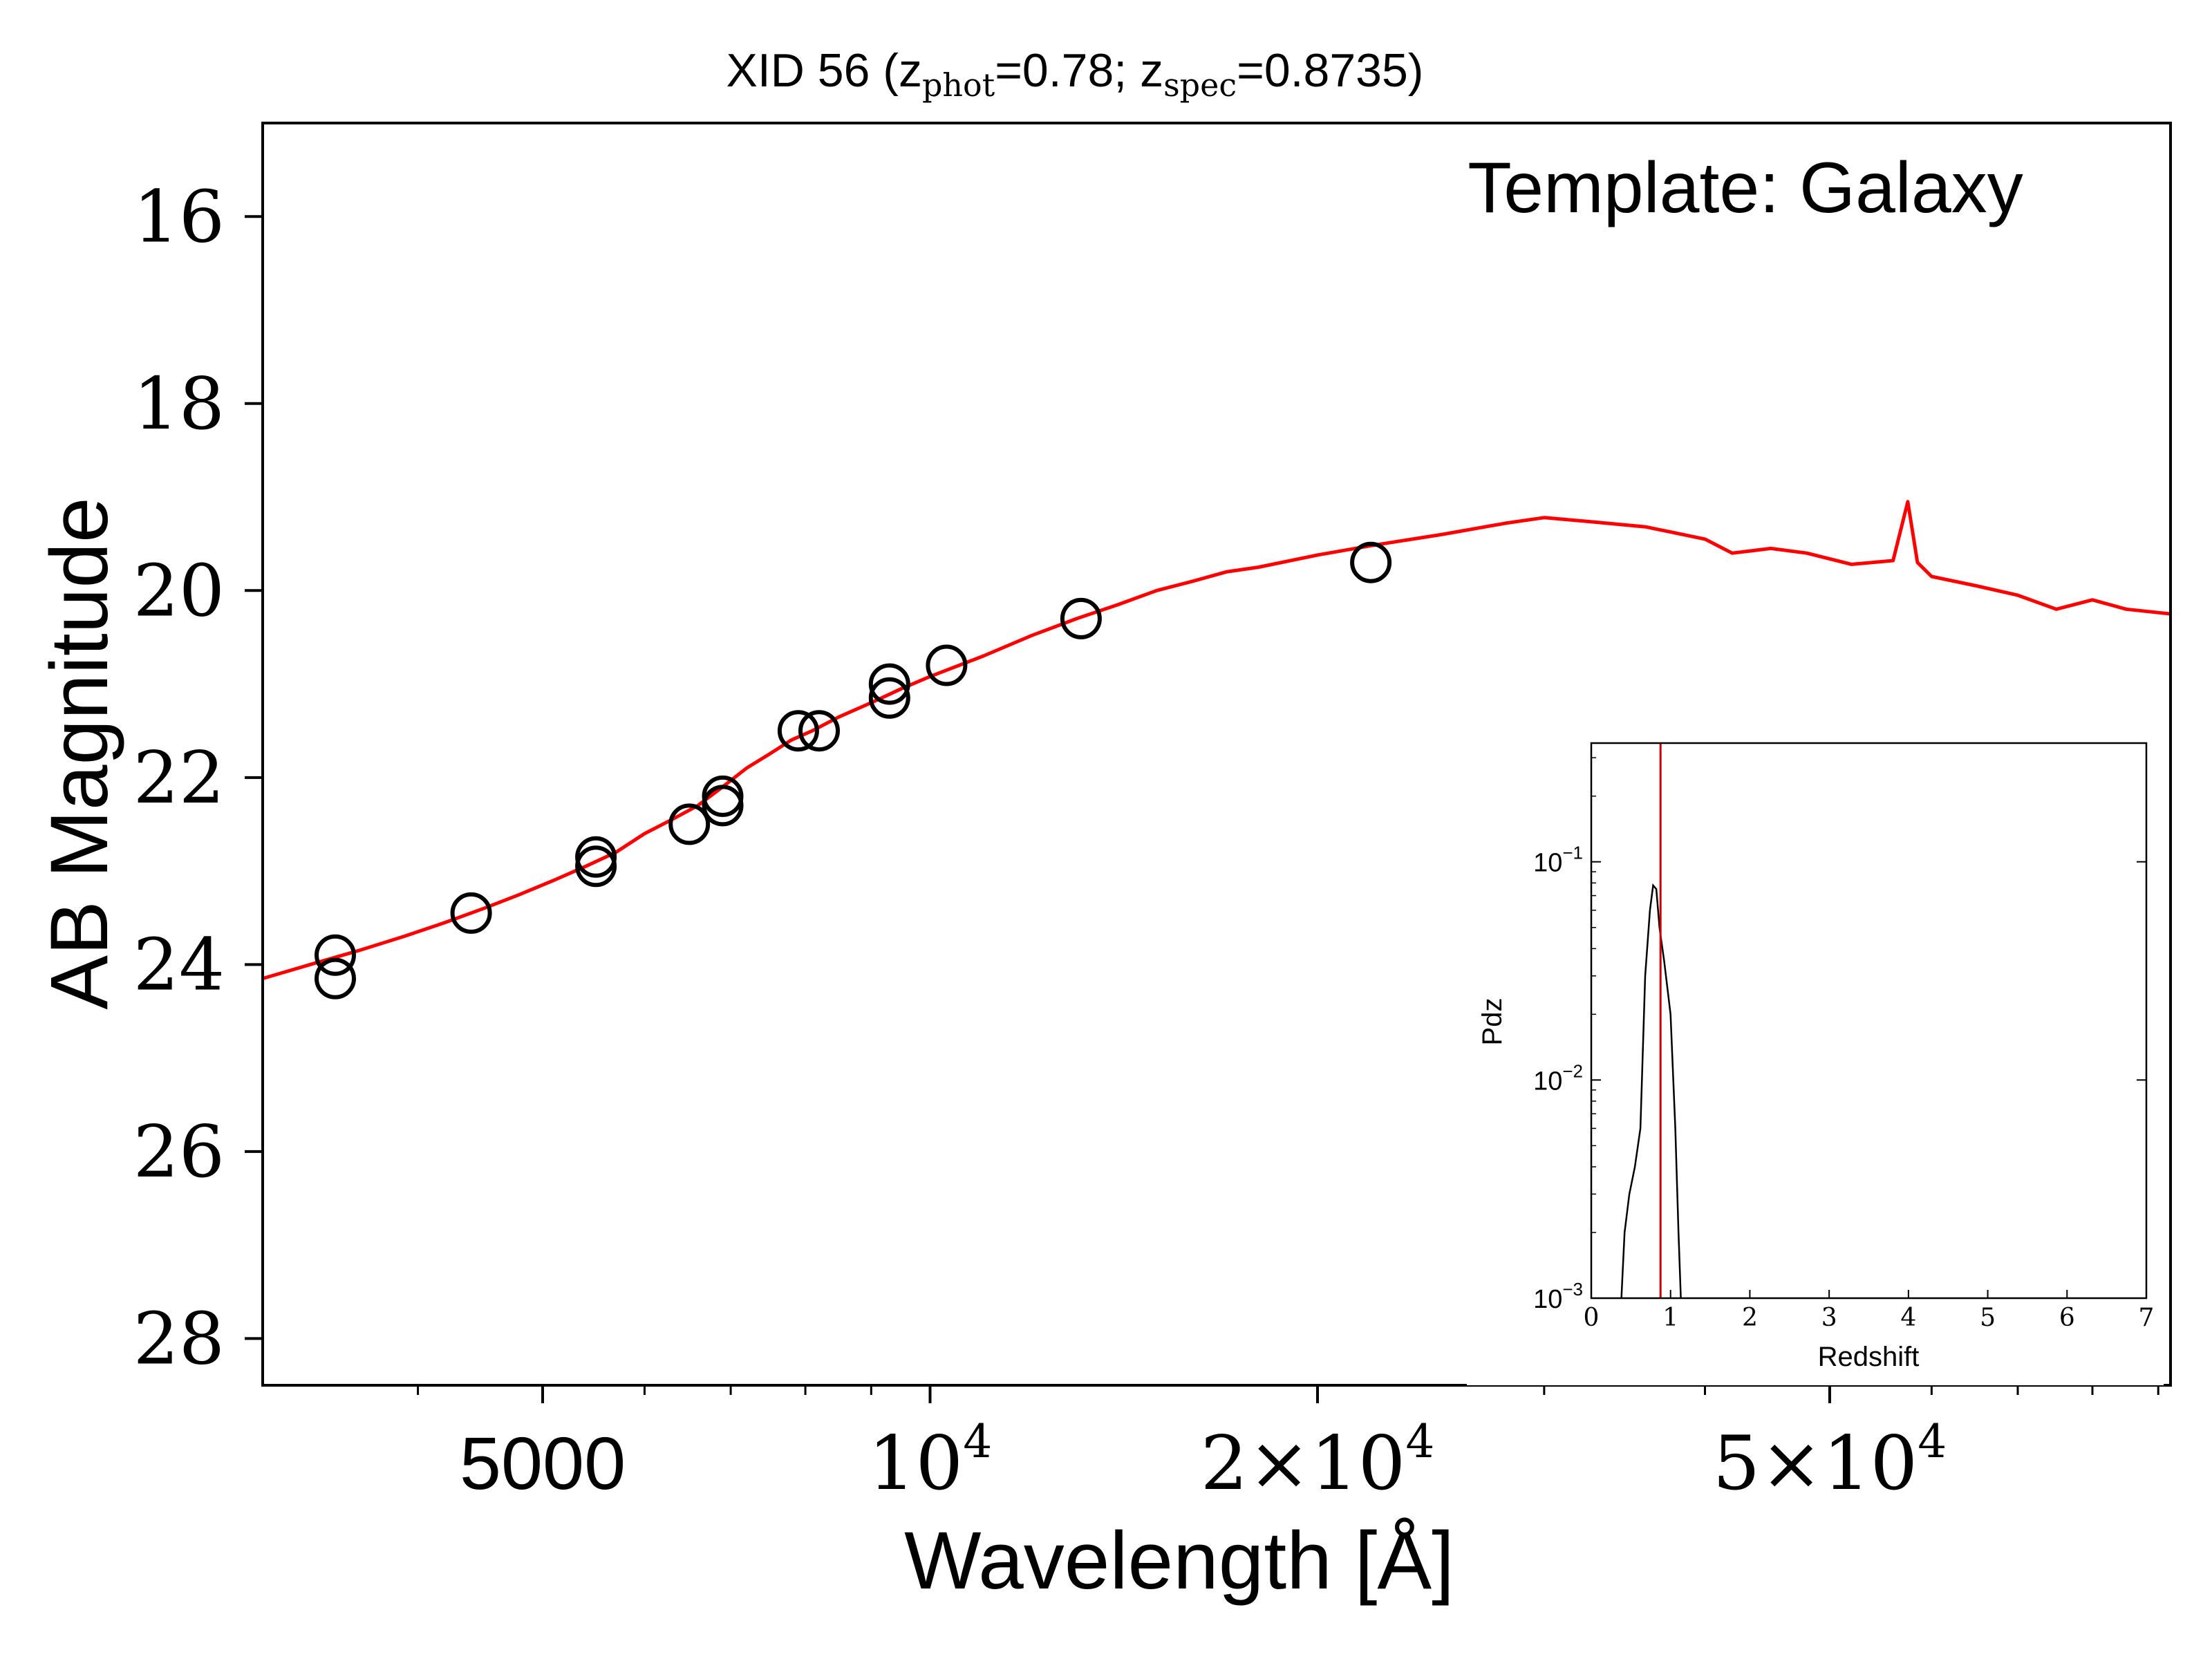 The image size is (2212, 1659). I want to click on x-tick-label: 5×10⁴, so click(1830, 1461).